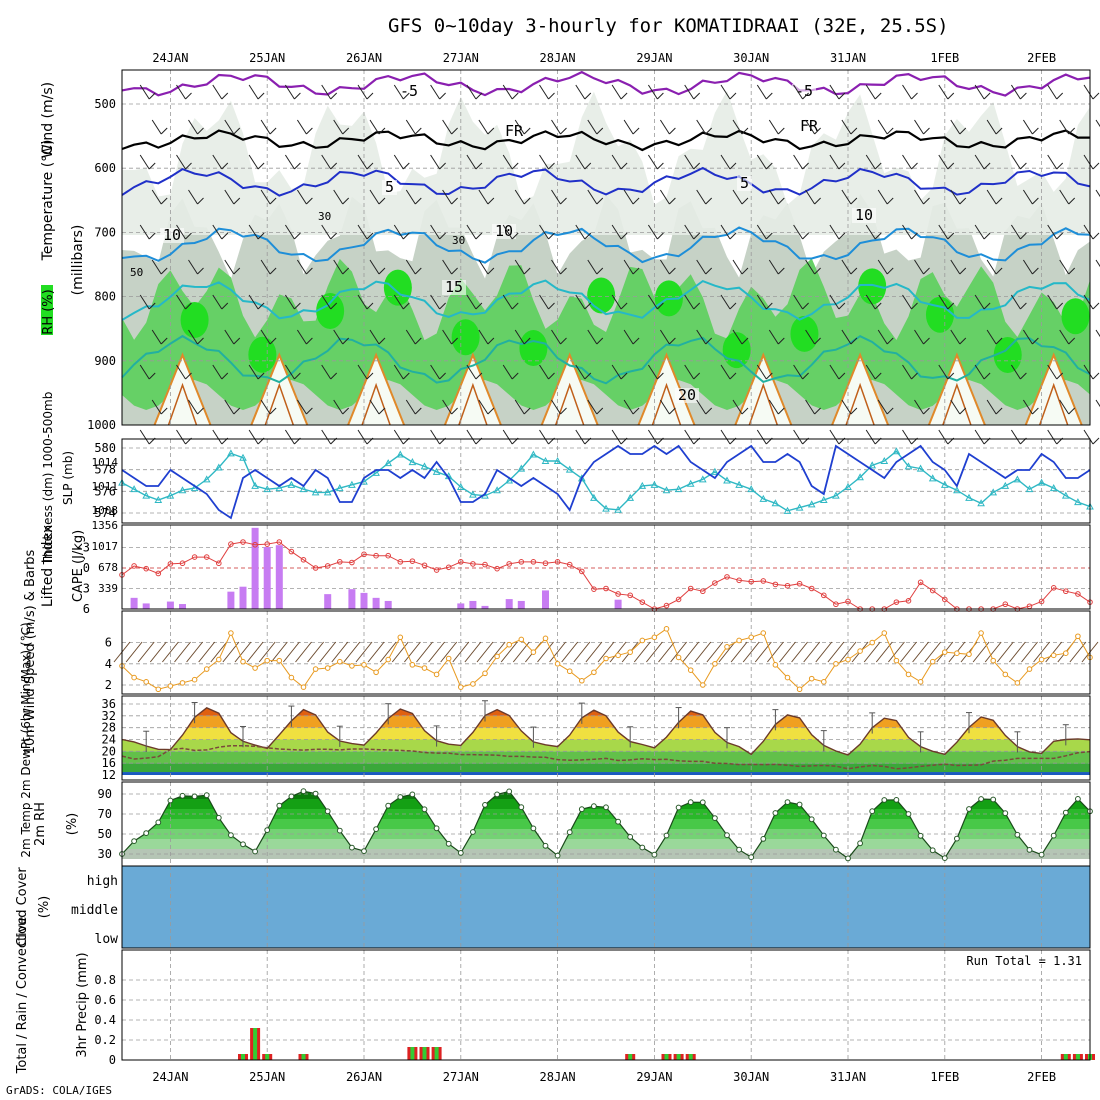 The height and width of the screenshot is (1100, 1100). Describe the element at coordinates (48, 479) in the screenshot. I see `thickness-axis-label: Thickness (dm) 1000-500mb` at that location.